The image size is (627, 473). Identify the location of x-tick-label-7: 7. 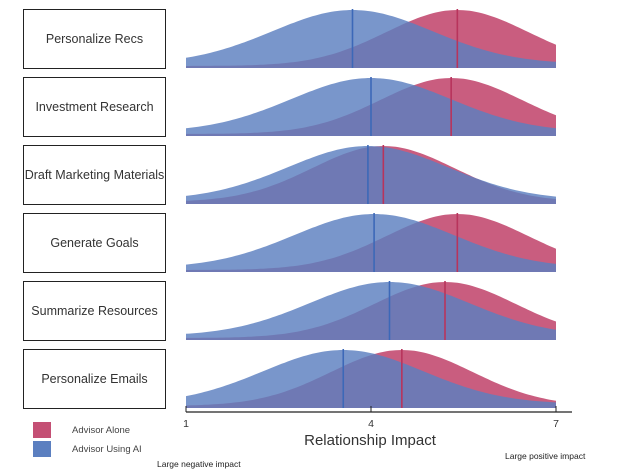
(556, 424).